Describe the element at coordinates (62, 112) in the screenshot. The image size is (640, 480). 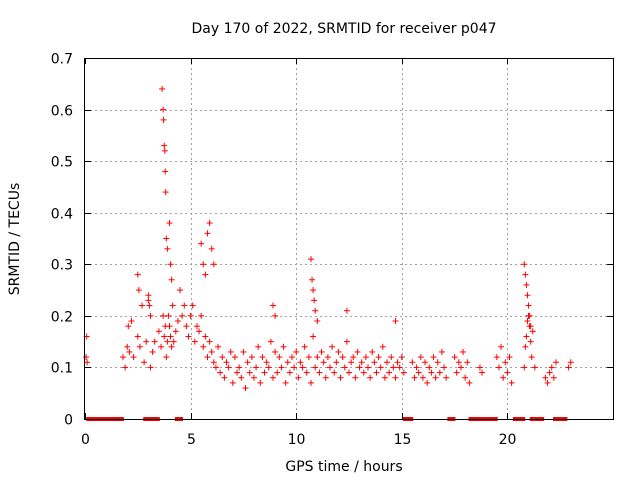
I see `y-tick-label: 0.6` at that location.